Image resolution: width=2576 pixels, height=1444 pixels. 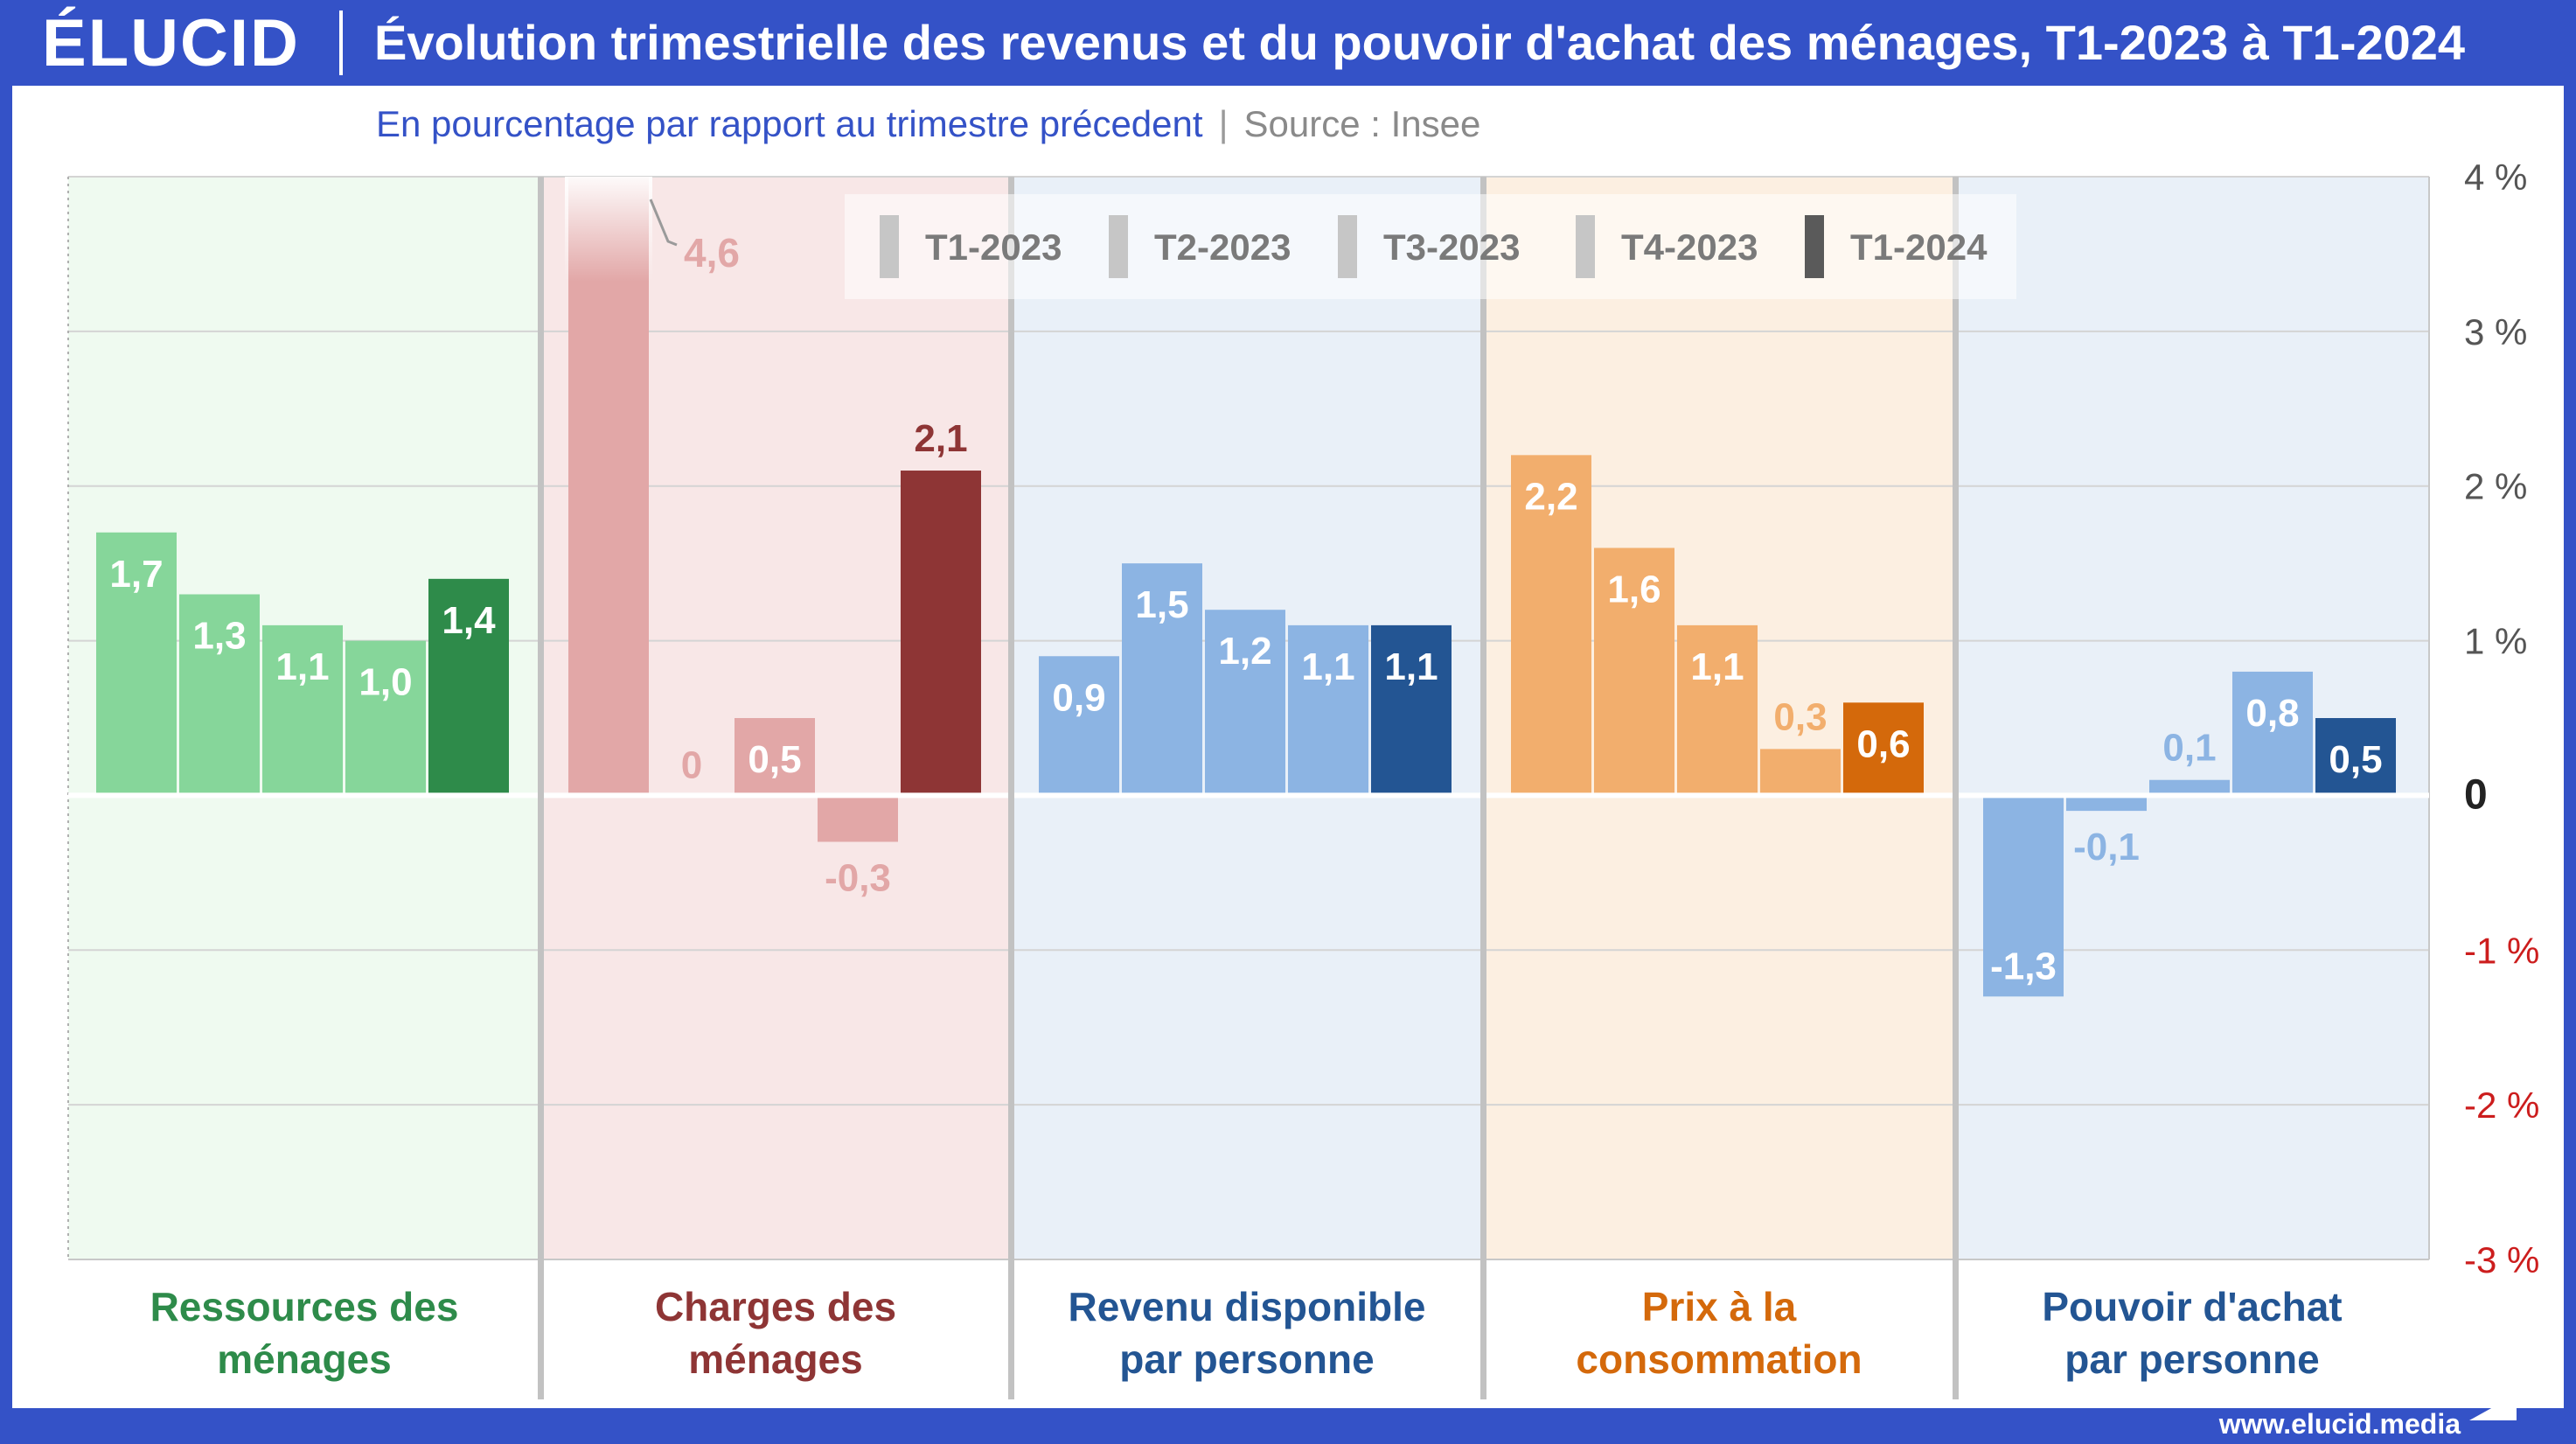 What do you see at coordinates (940, 439) in the screenshot?
I see `data-label: 2,1` at bounding box center [940, 439].